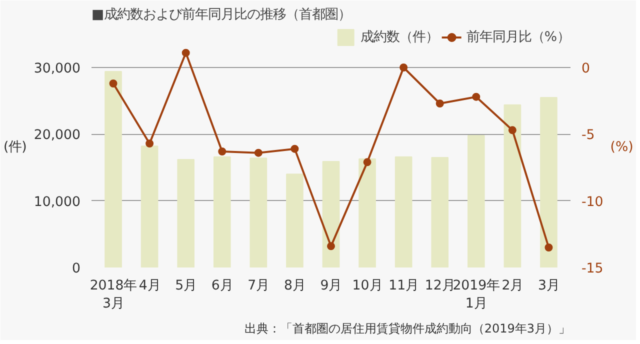 The width and height of the screenshot is (640, 344). I want to click on chart-title: ■成約数および前年同月比の推移（首都圏）, so click(222, 15).